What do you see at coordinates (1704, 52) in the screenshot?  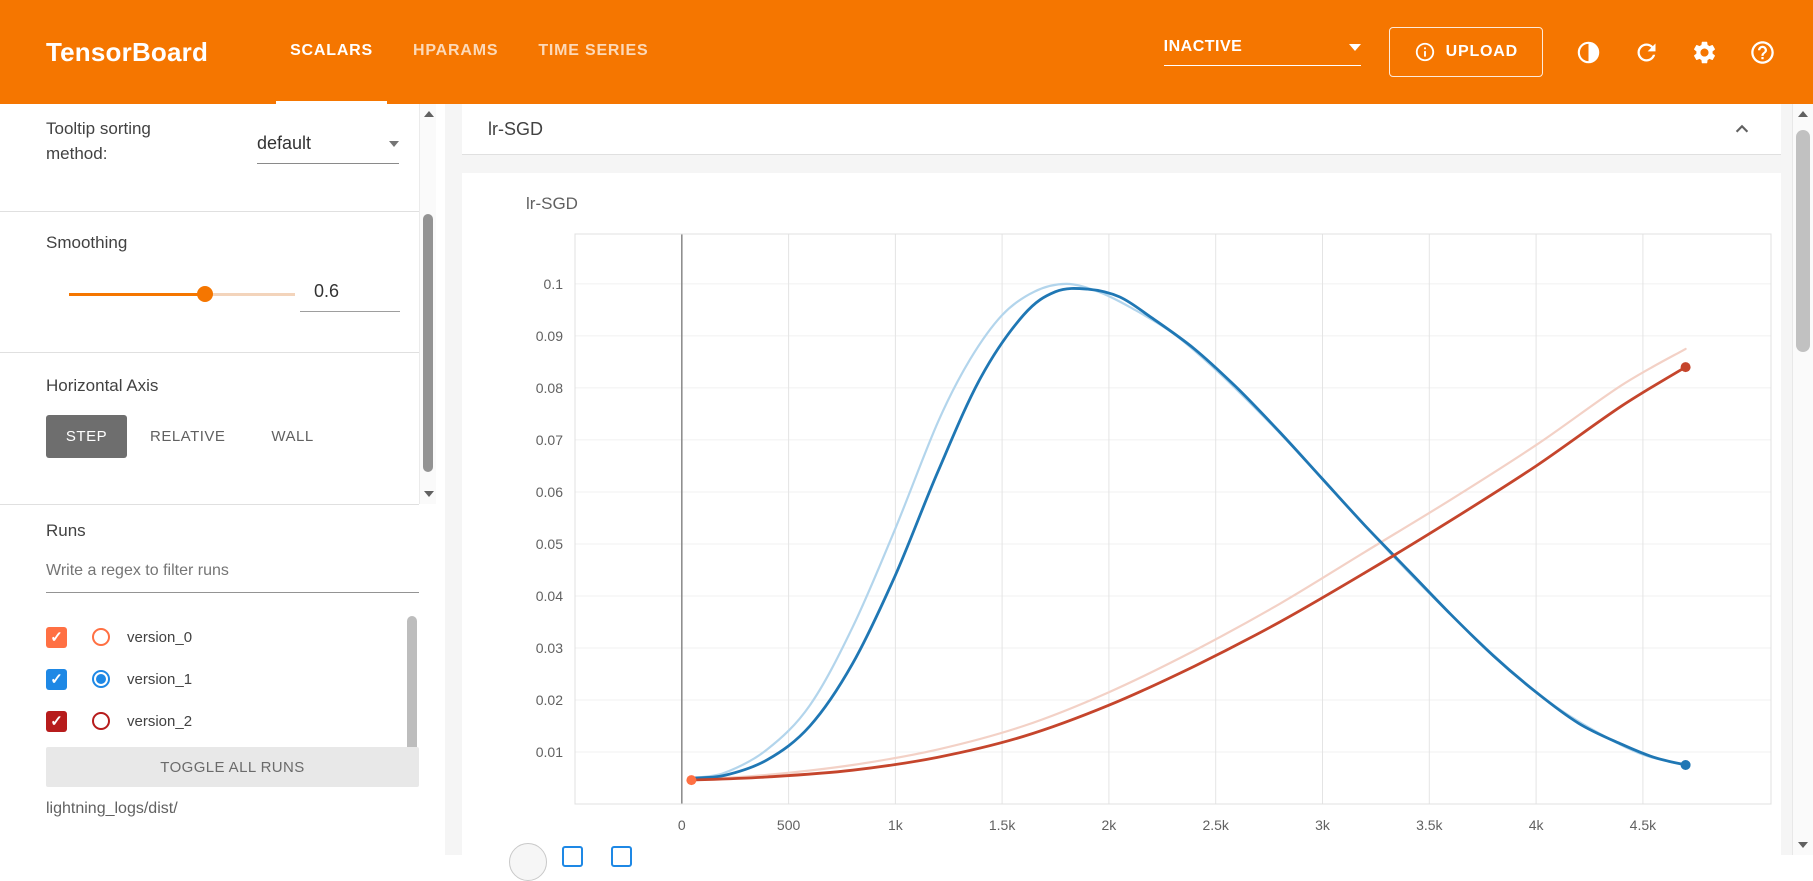 I see `settings-icon` at bounding box center [1704, 52].